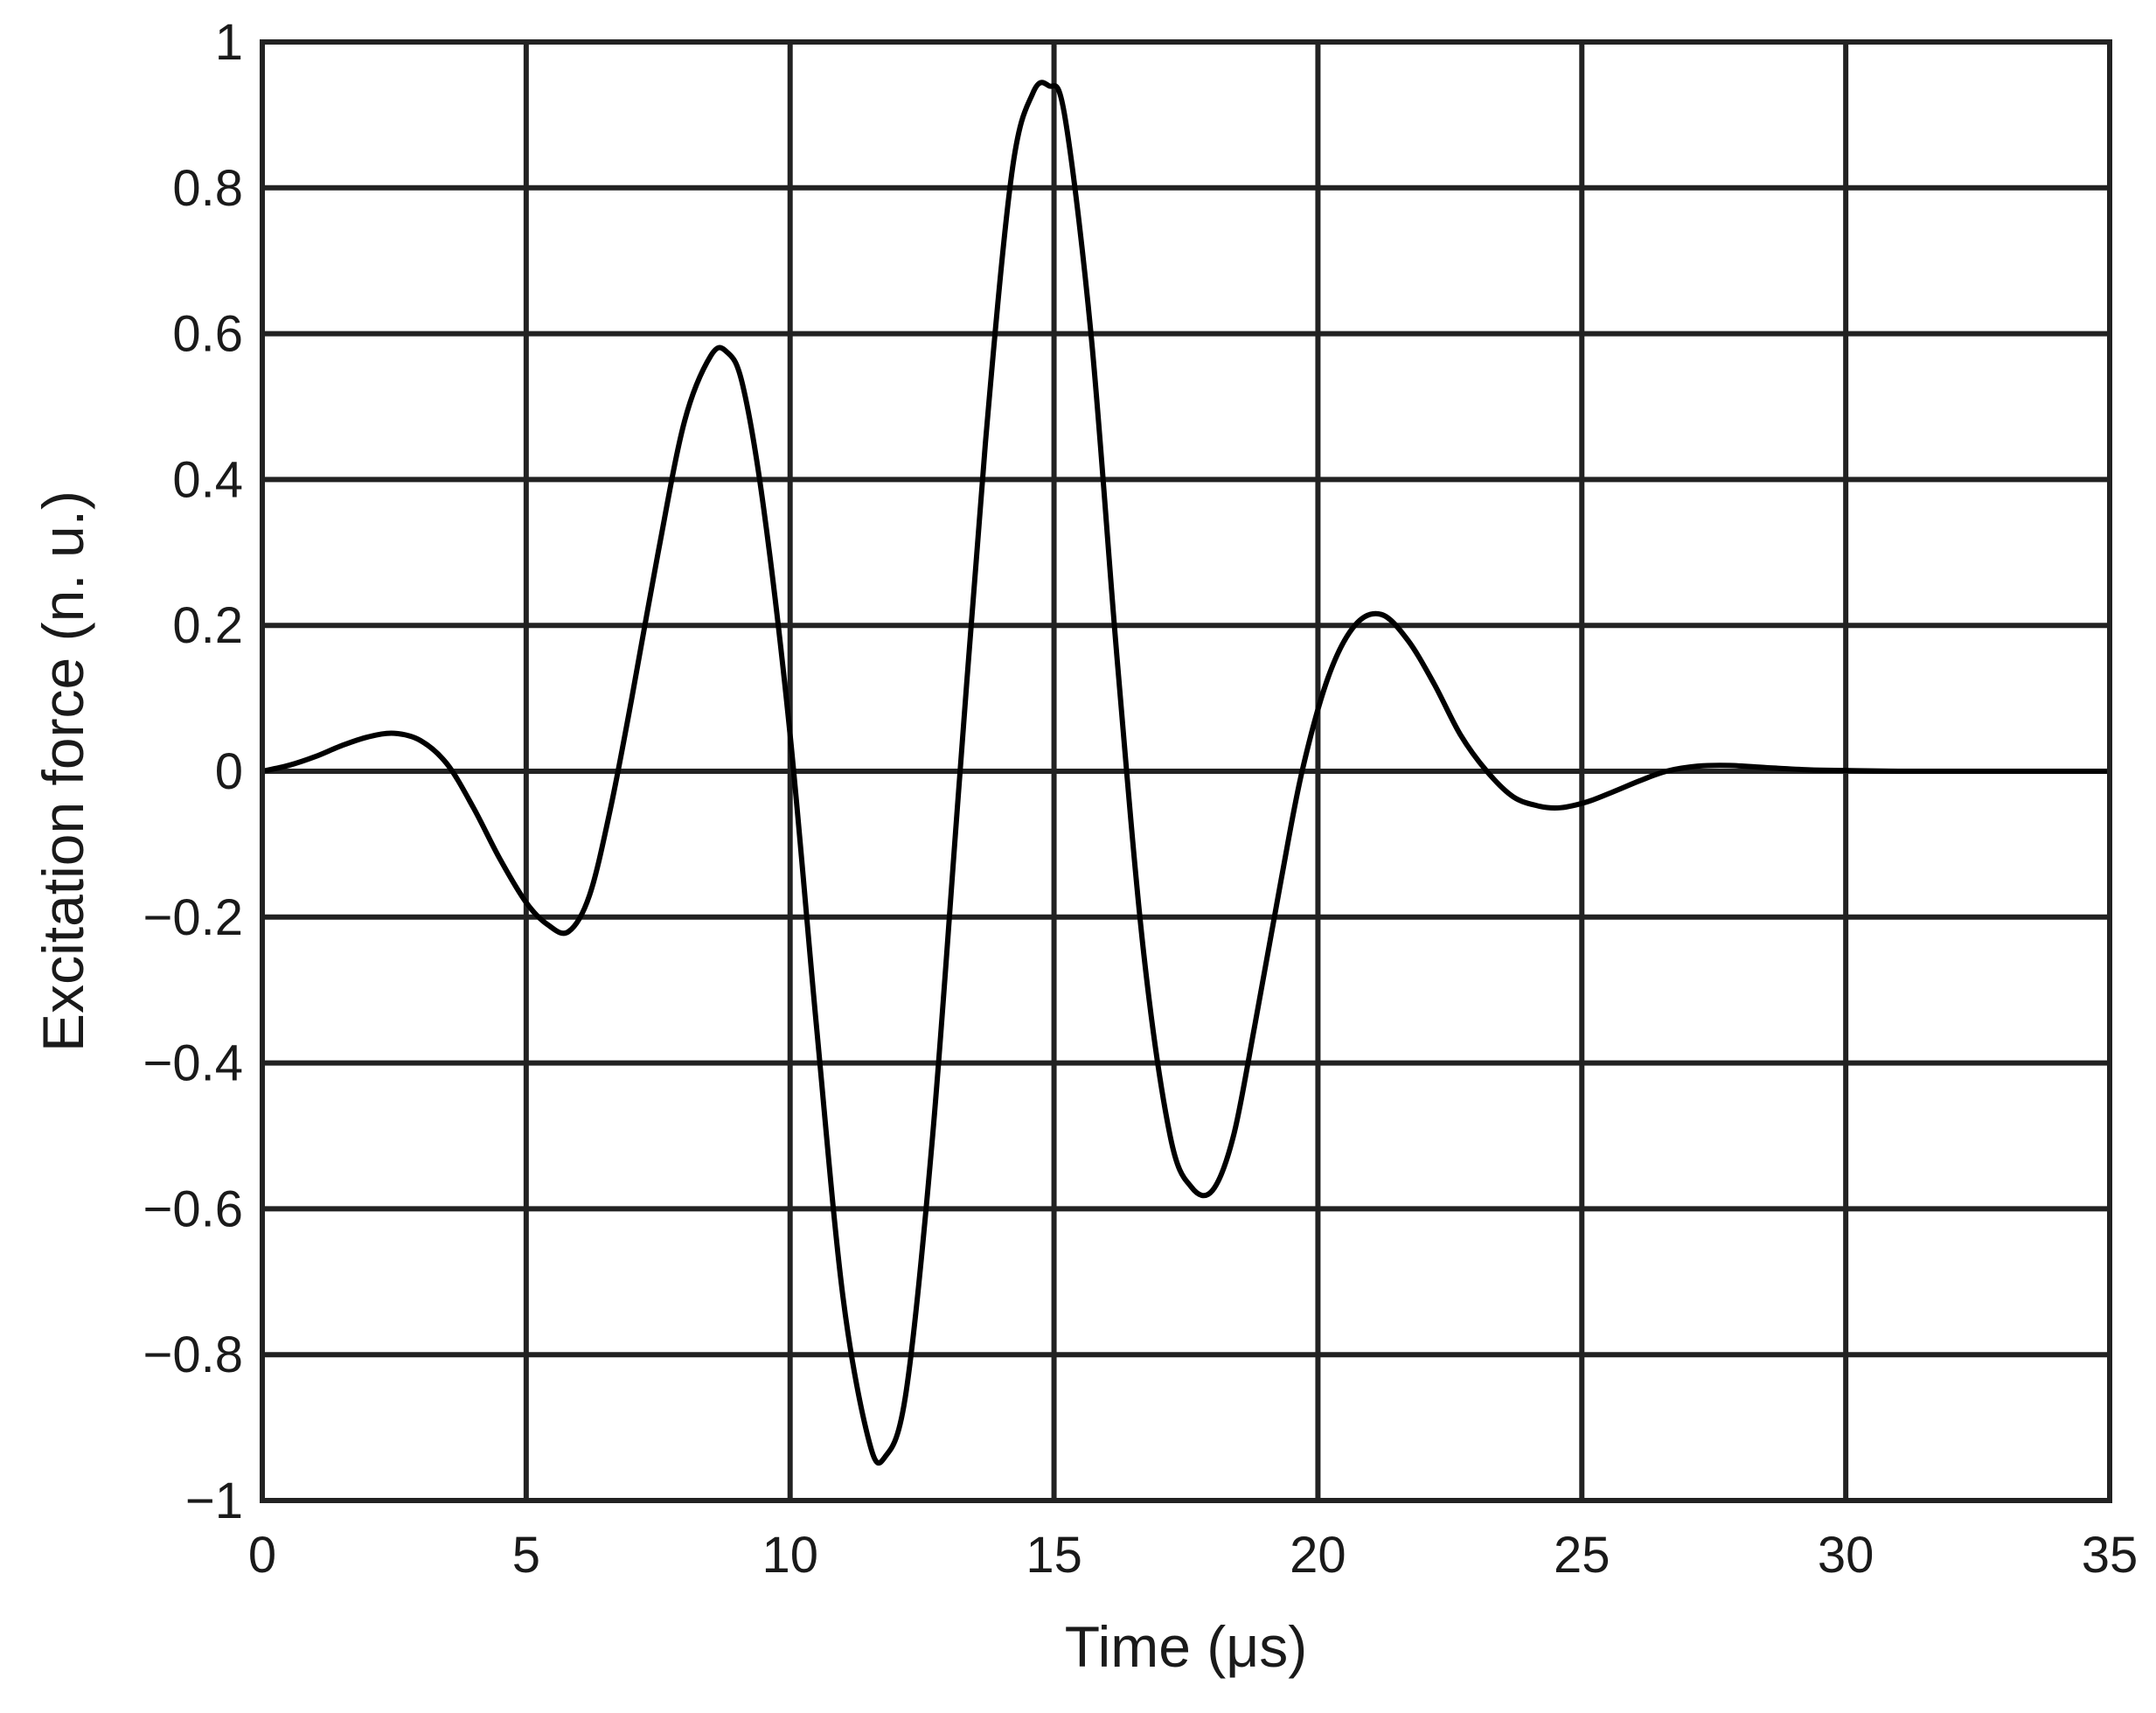  Describe the element at coordinates (2110, 1555) in the screenshot. I see `x-tick-label: 35` at that location.